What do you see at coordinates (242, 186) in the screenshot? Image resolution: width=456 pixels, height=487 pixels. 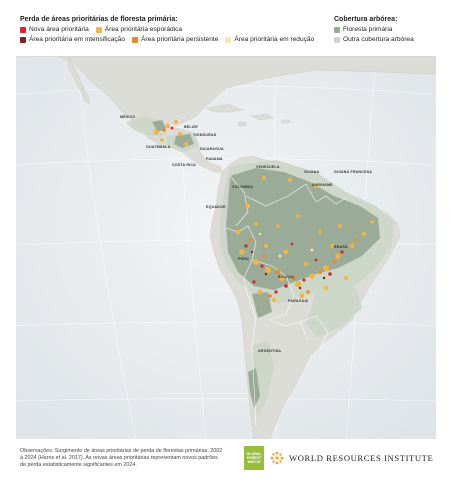 I see `label-colombia: COLÔMBIA` at bounding box center [242, 186].